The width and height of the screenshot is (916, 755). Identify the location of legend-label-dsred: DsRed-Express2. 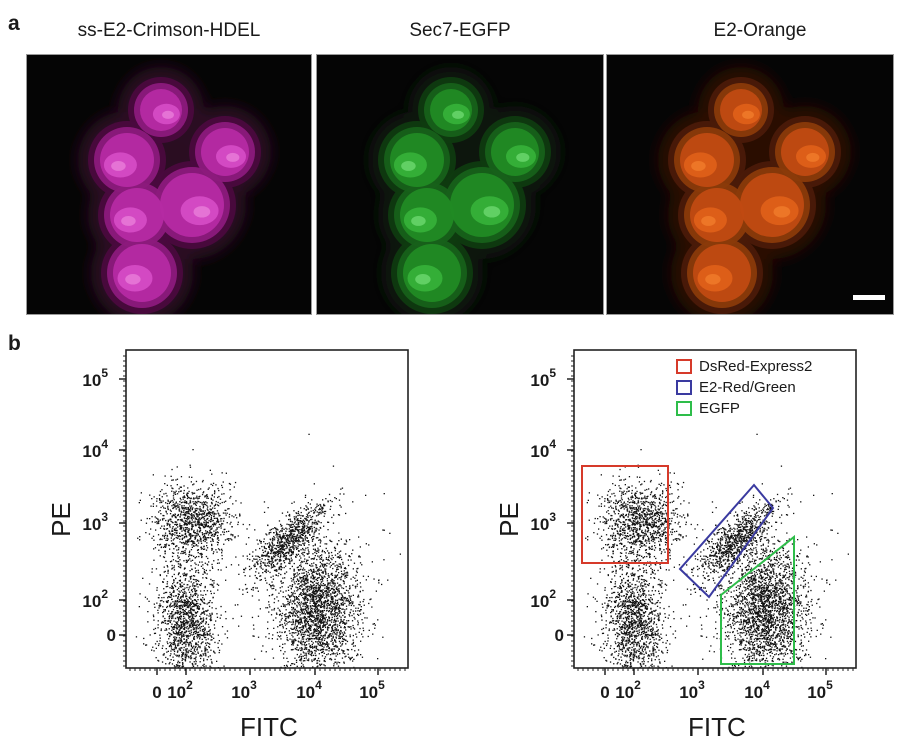
(756, 366).